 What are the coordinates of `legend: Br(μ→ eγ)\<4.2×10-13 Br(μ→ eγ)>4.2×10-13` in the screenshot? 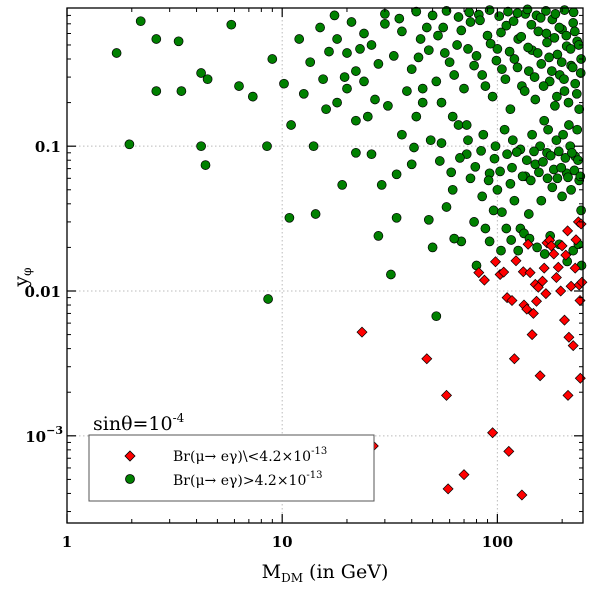 It's located at (231, 468).